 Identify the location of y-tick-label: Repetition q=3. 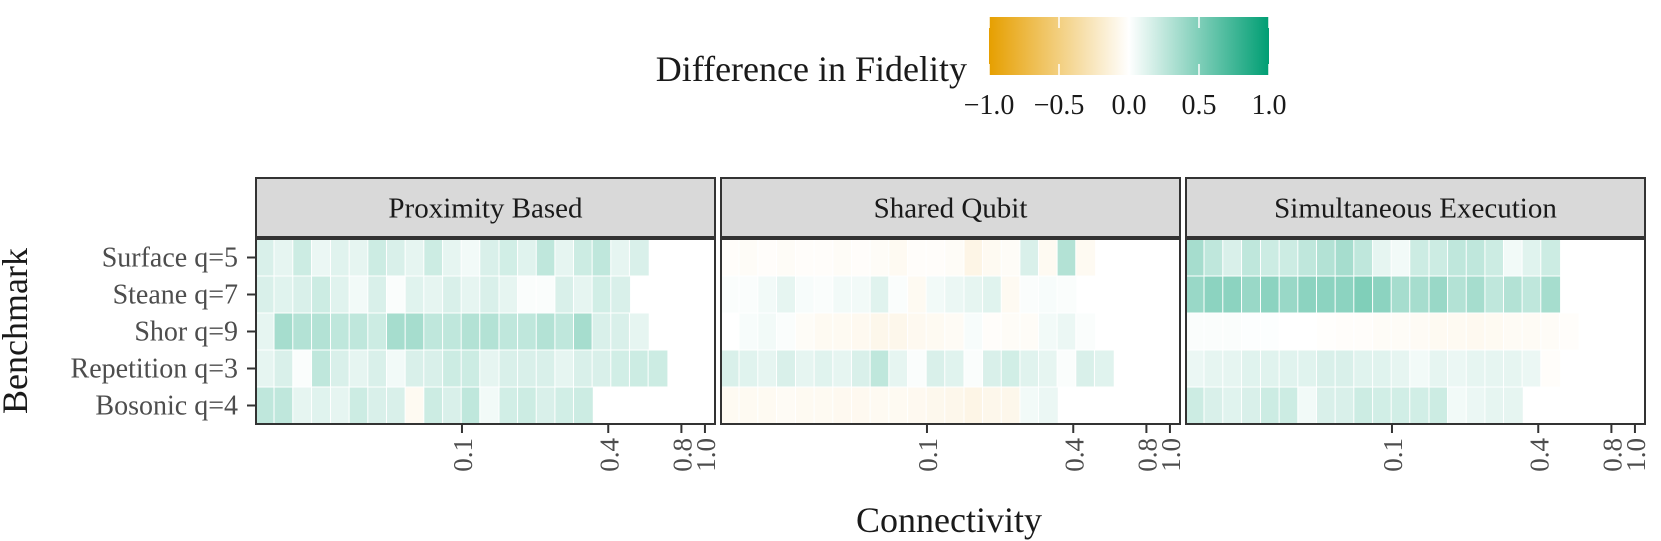
(154, 369).